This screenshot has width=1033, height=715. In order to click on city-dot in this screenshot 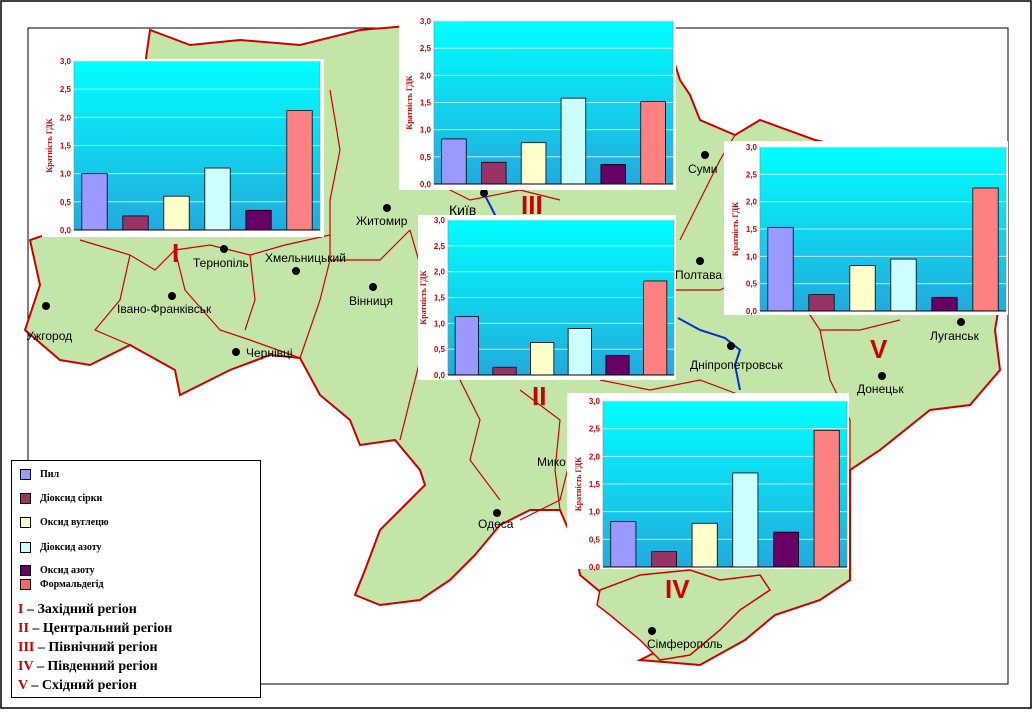, I will do `click(46, 306)`.